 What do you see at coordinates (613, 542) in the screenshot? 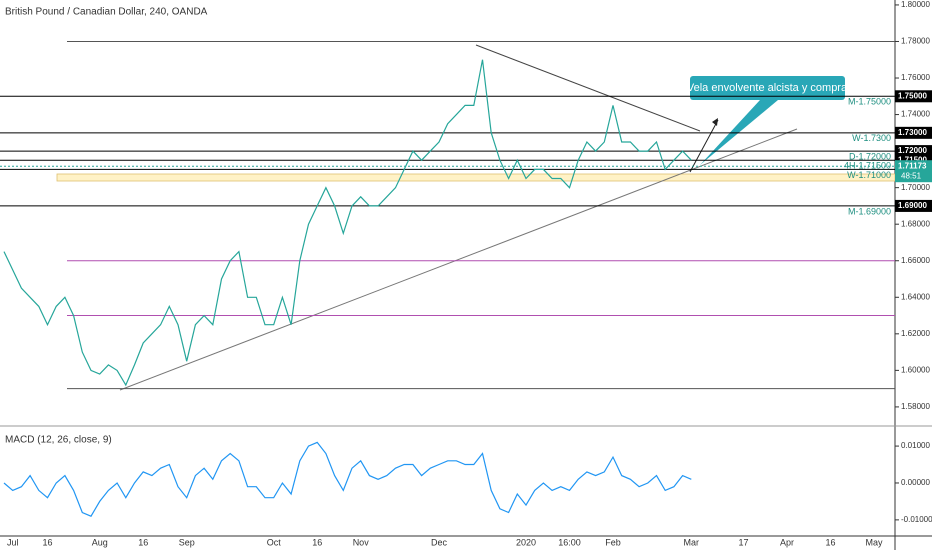
I see `x-tick-label: Feb` at bounding box center [613, 542].